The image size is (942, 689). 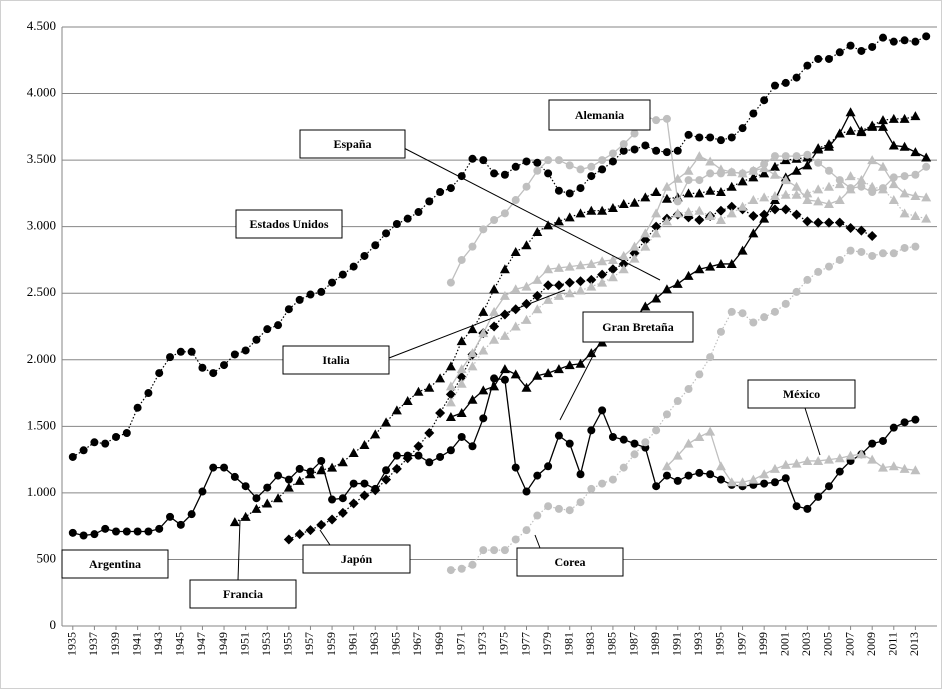 What do you see at coordinates (477, 324) in the screenshot?
I see `leader-line` at bounding box center [477, 324].